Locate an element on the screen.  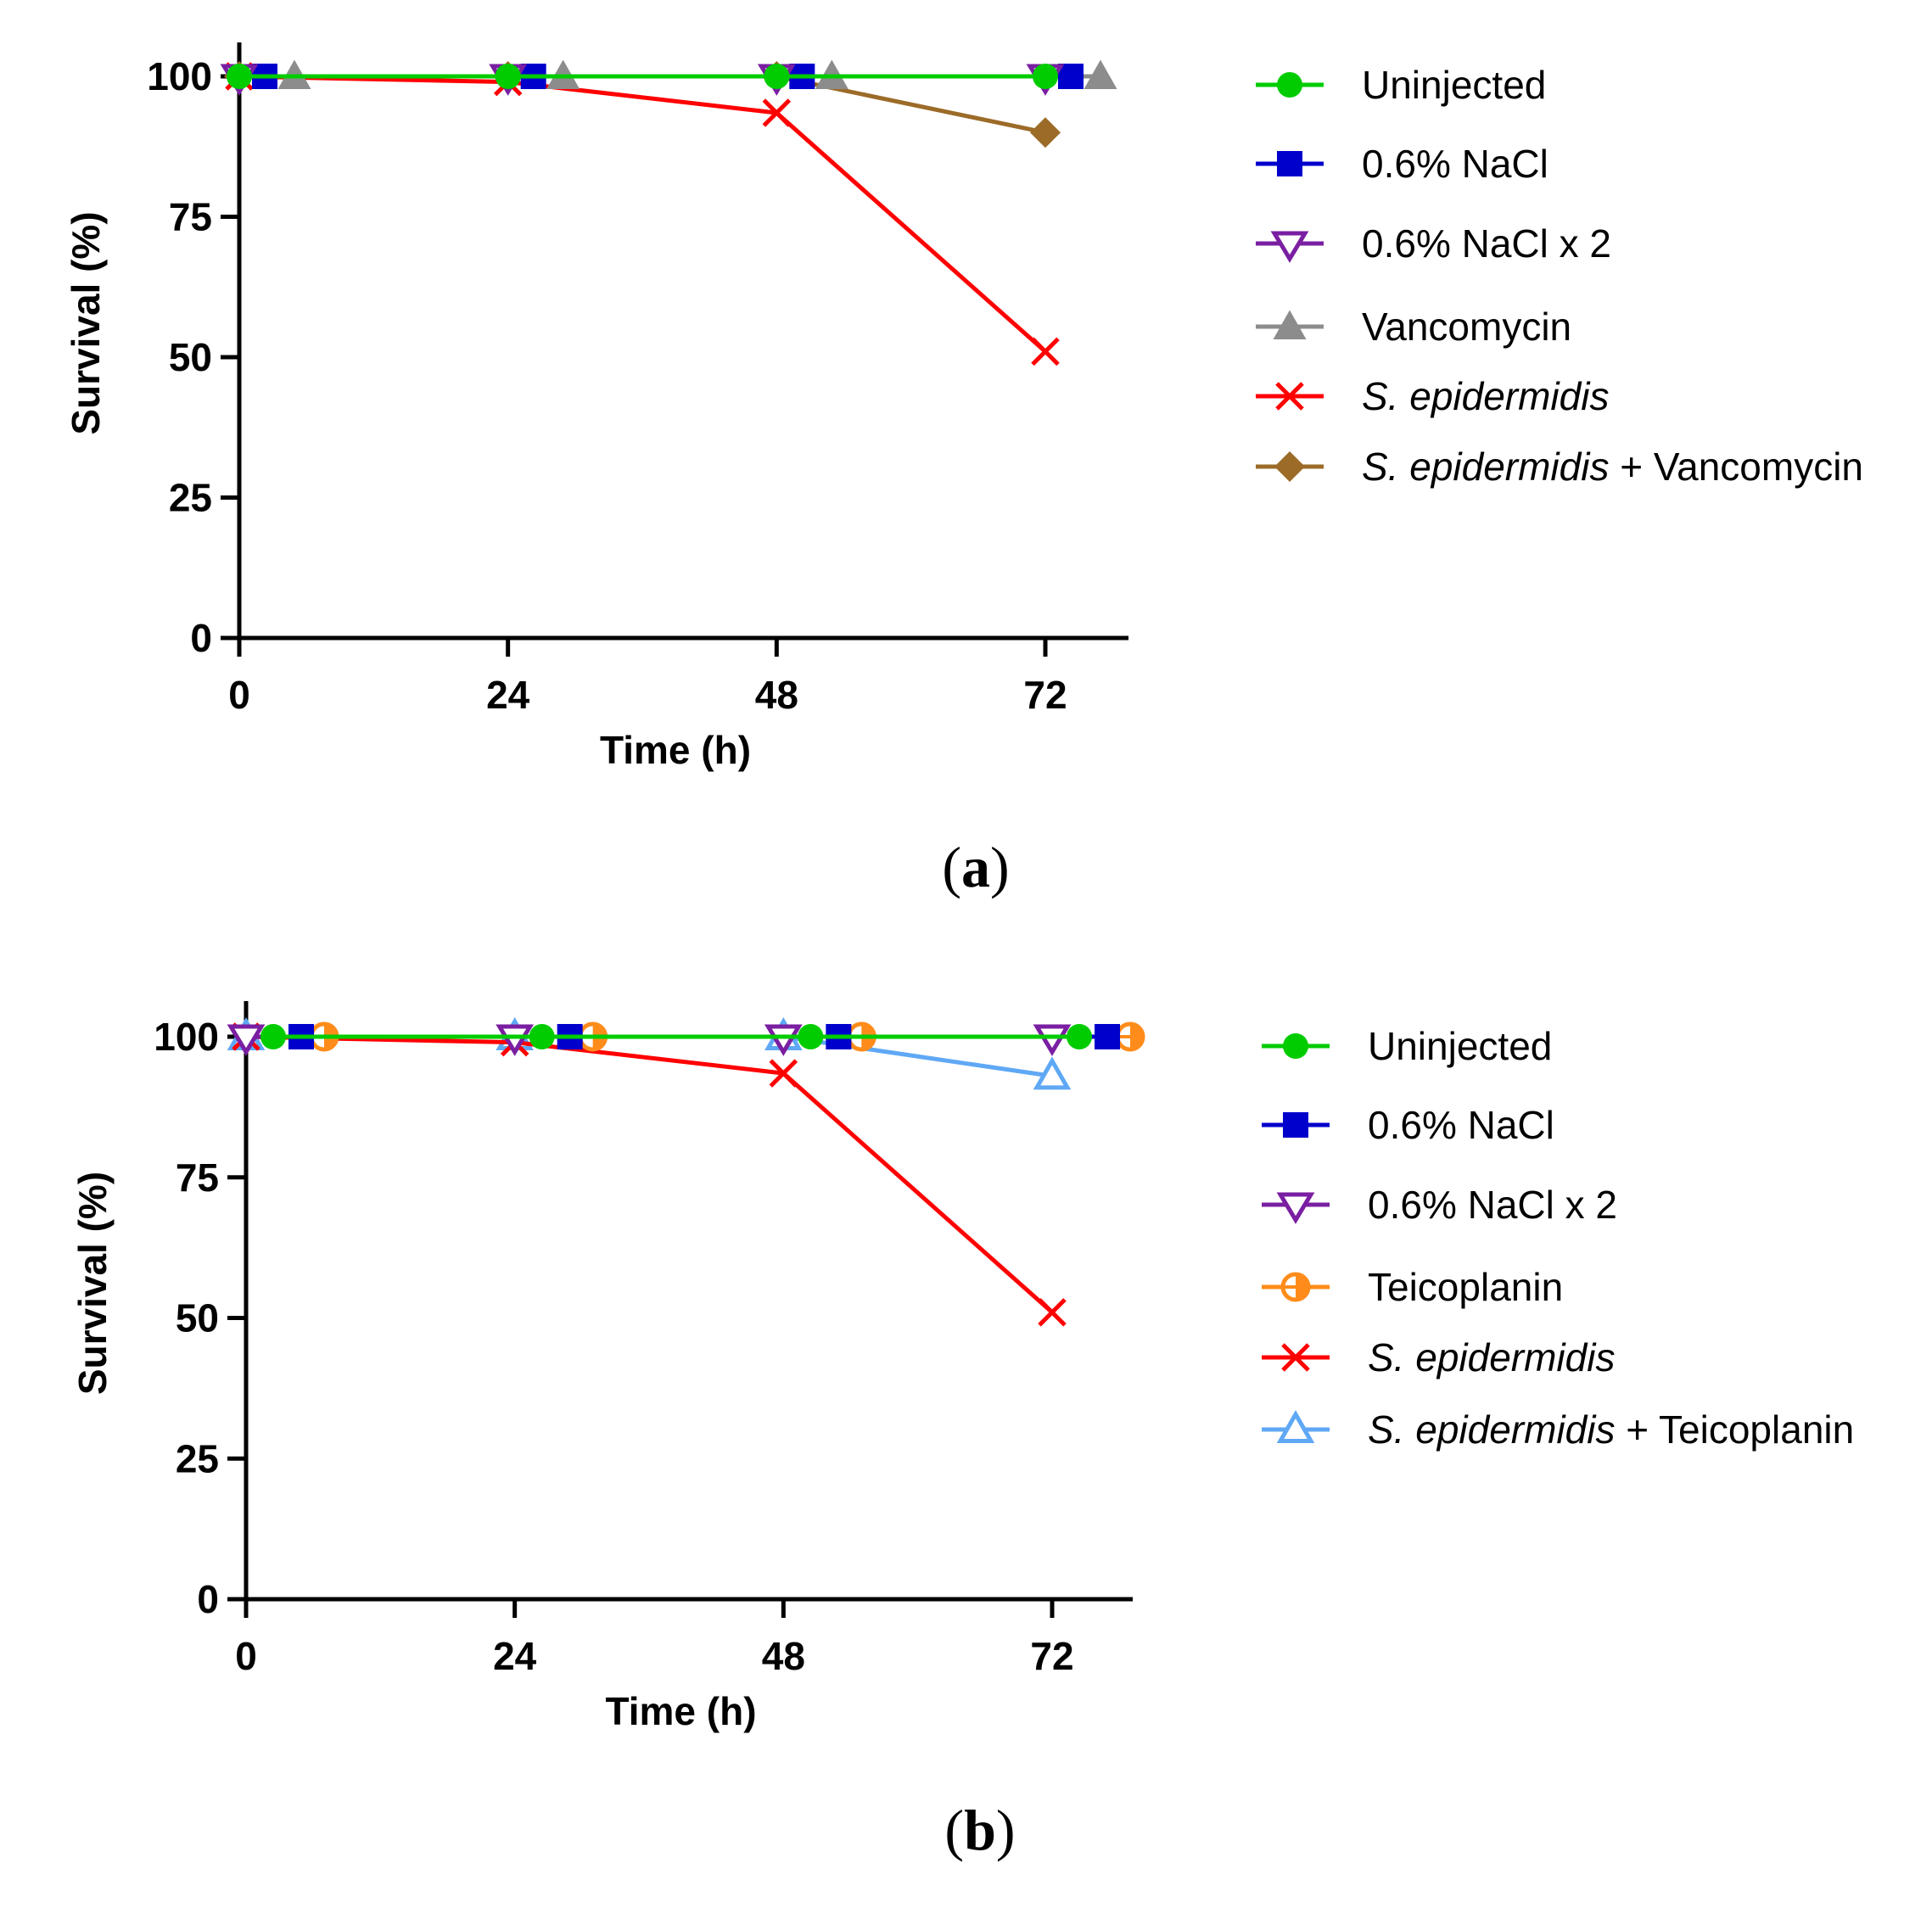
legend-label: 0.6% NaCl is located at coordinates (1455, 164).